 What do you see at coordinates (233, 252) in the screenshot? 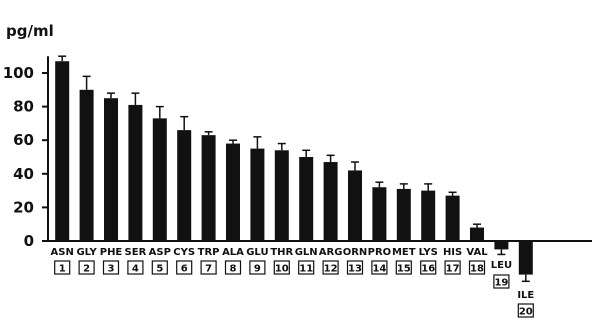
I see `category-label: ALA` at bounding box center [233, 252].